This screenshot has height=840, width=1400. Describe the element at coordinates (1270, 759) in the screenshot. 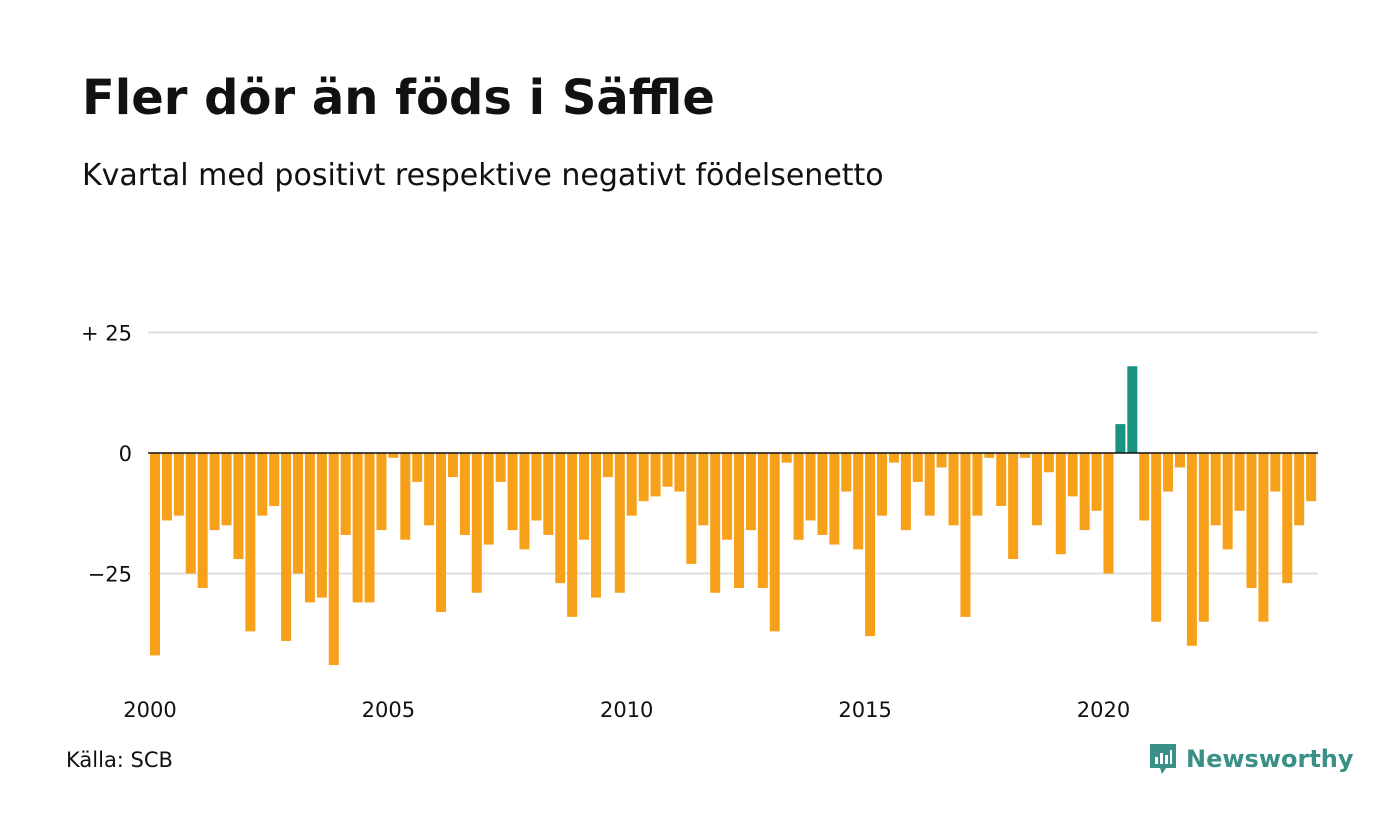

I see `brand-name: Newsworthy` at that location.